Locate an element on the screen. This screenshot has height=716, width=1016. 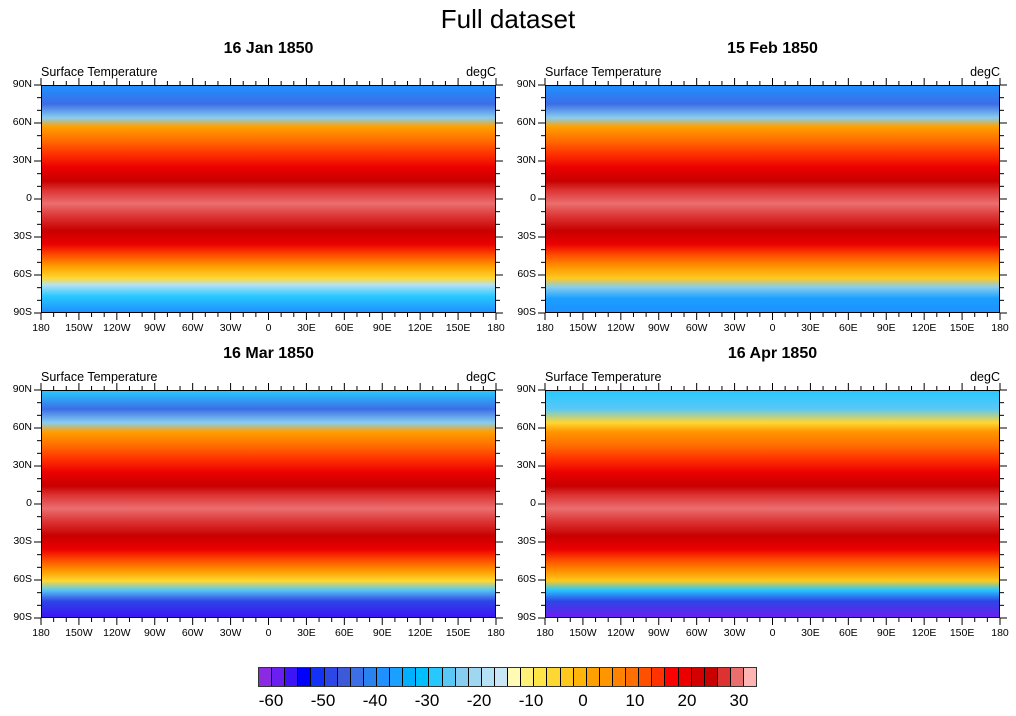
figure-title: Full dataset is located at coordinates (508, 19).